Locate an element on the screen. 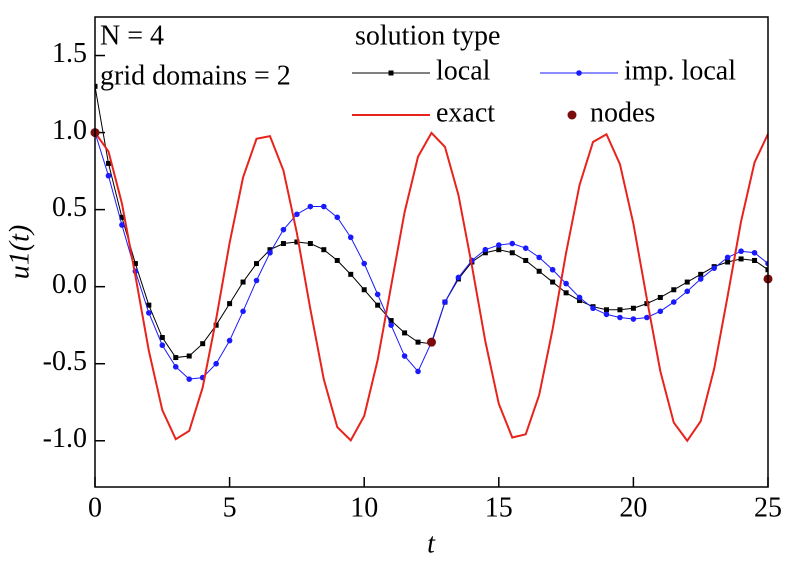 The image size is (793, 561). y-axis-label: u1(t) is located at coordinates (19, 252).